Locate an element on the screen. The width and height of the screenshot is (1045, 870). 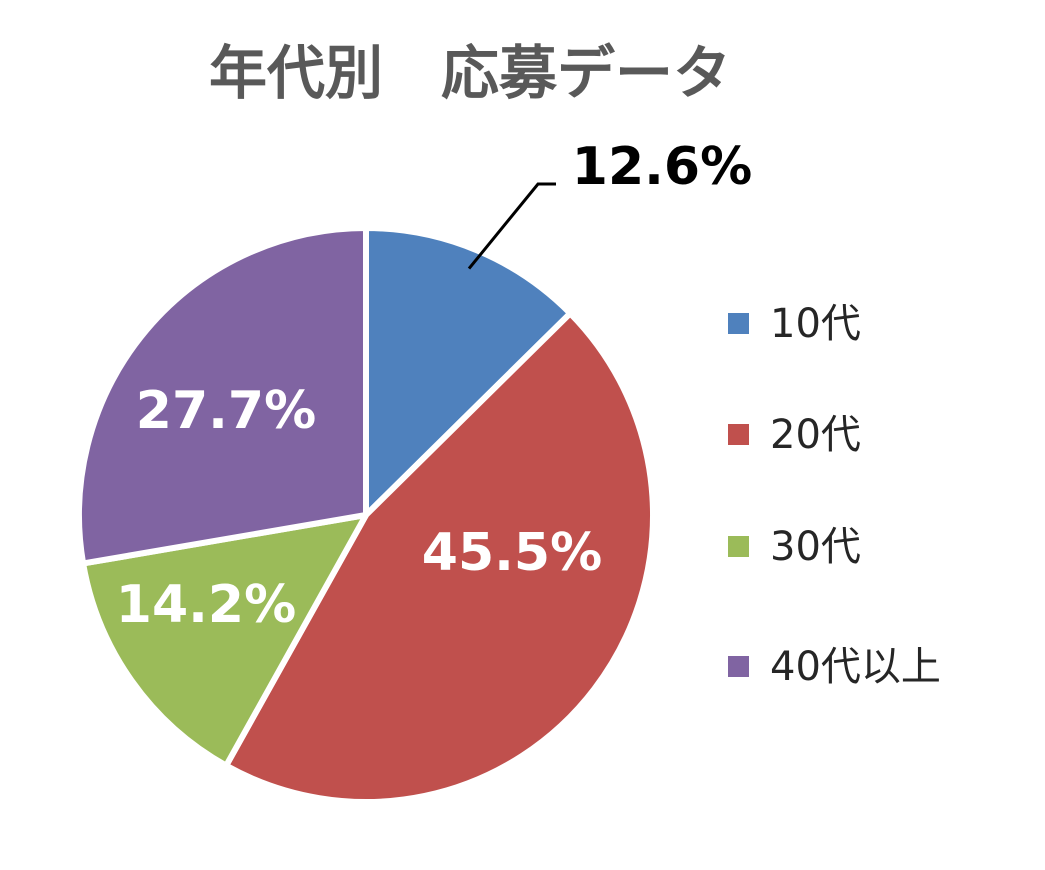
pie-slice-30s is located at coordinates (224, 640).